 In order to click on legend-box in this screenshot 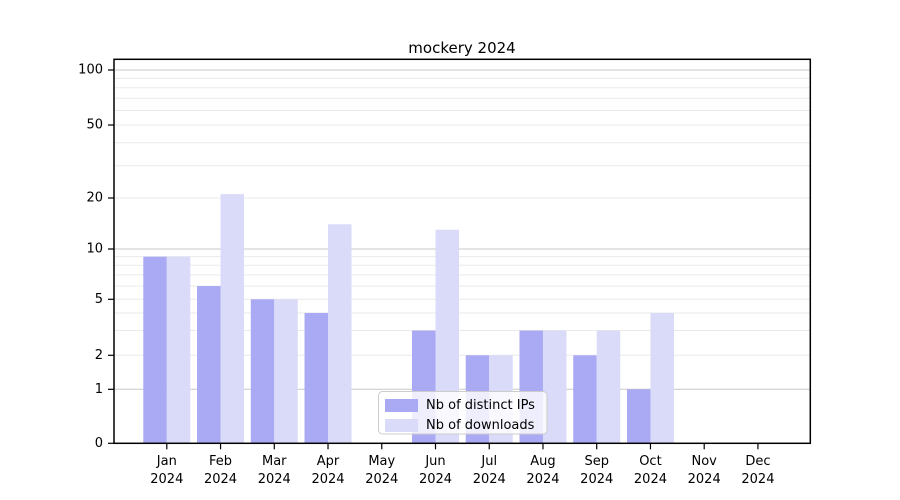, I will do `click(463, 413)`.